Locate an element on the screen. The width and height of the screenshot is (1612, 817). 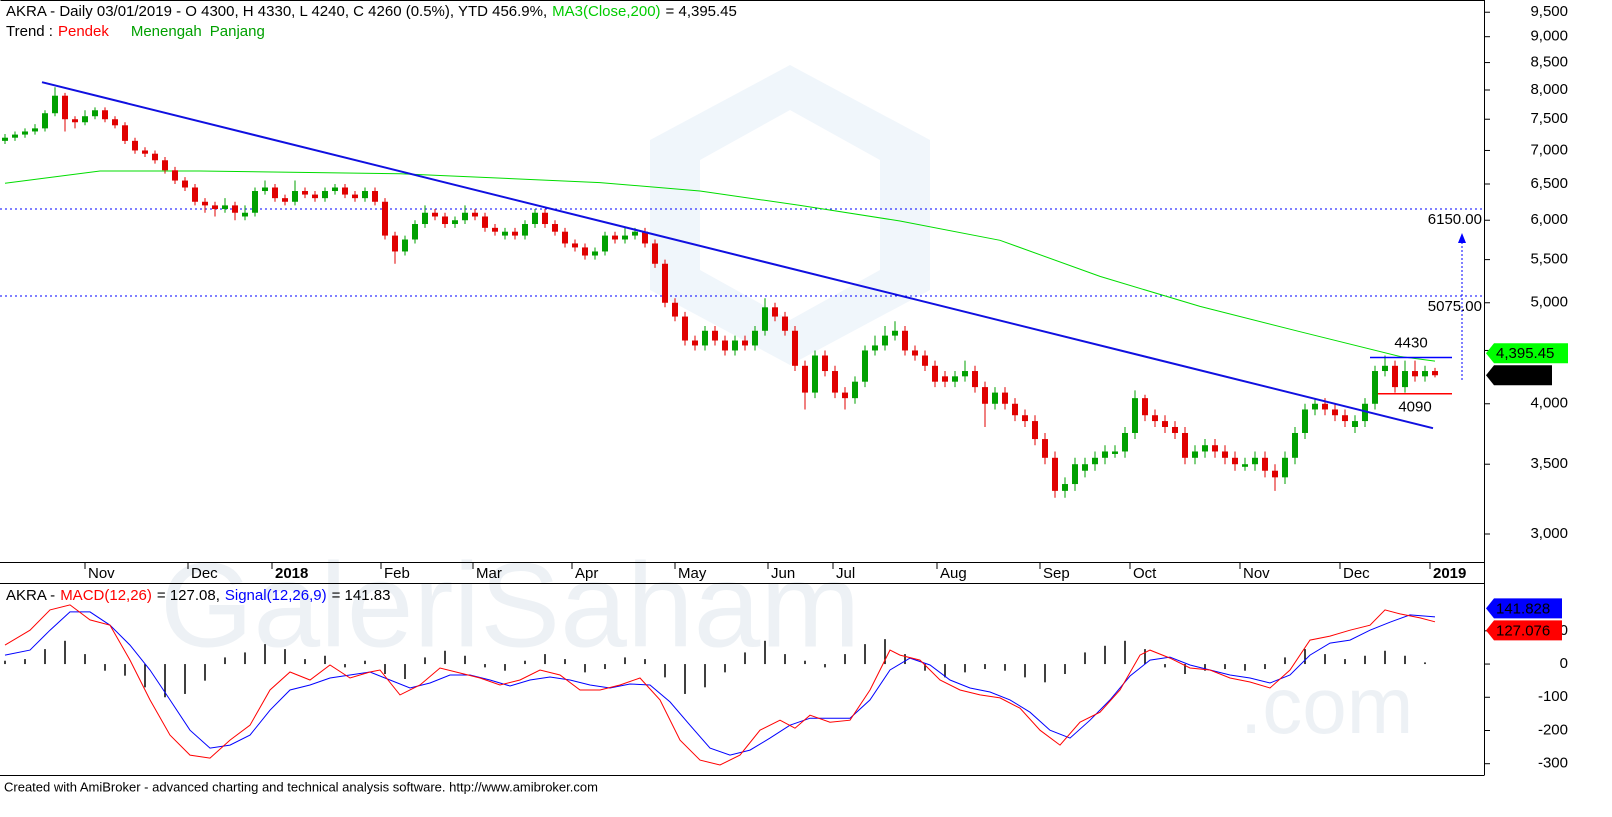
y-tick-label: 9,000 is located at coordinates (1549, 36).